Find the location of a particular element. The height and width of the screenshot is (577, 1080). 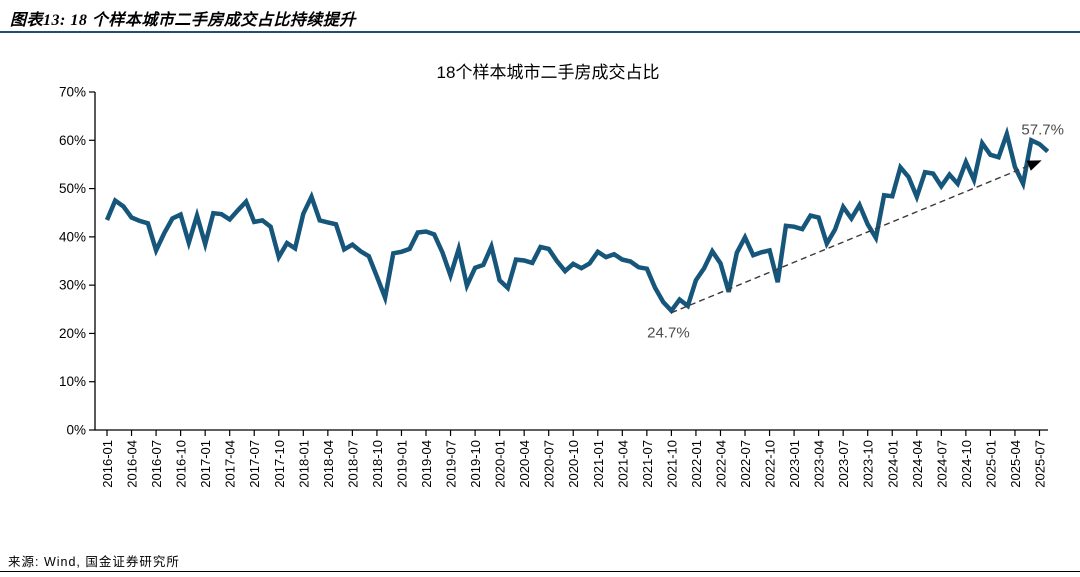

x-tick-label: 2022-01 is located at coordinates (696, 464).